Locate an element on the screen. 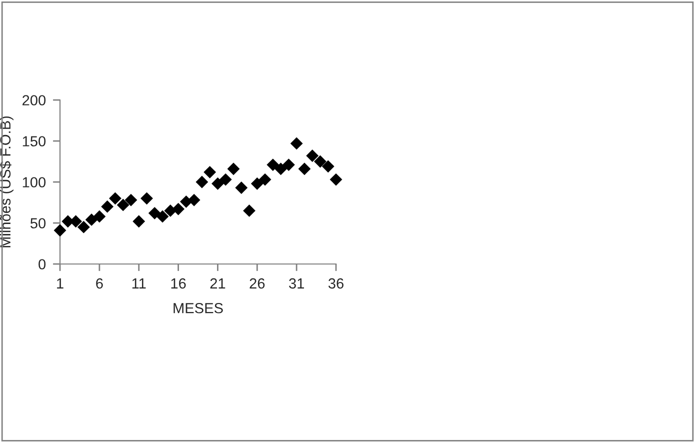 The height and width of the screenshot is (442, 695). y-tick-label: 50 is located at coordinates (38, 223).